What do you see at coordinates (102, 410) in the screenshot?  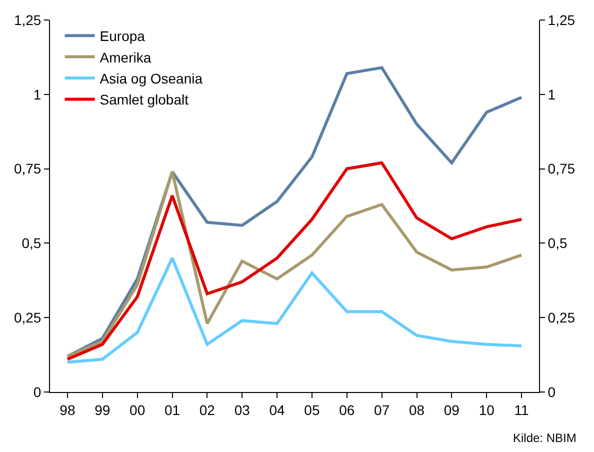 I see `x-tick-label: 99` at bounding box center [102, 410].